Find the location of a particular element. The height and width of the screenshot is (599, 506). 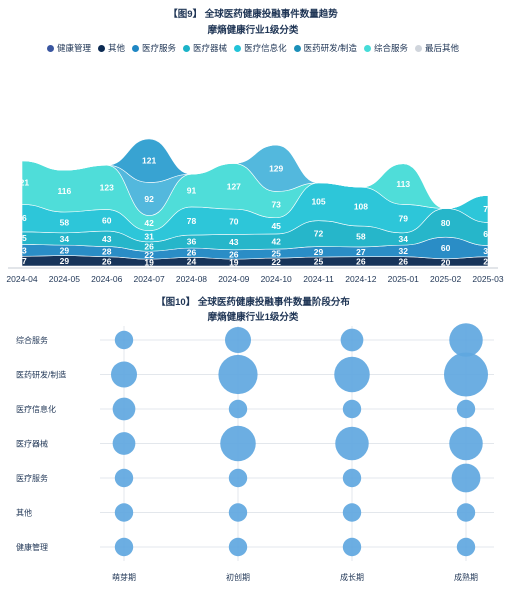

legend-item: 医疗信息化 is located at coordinates (260, 48).